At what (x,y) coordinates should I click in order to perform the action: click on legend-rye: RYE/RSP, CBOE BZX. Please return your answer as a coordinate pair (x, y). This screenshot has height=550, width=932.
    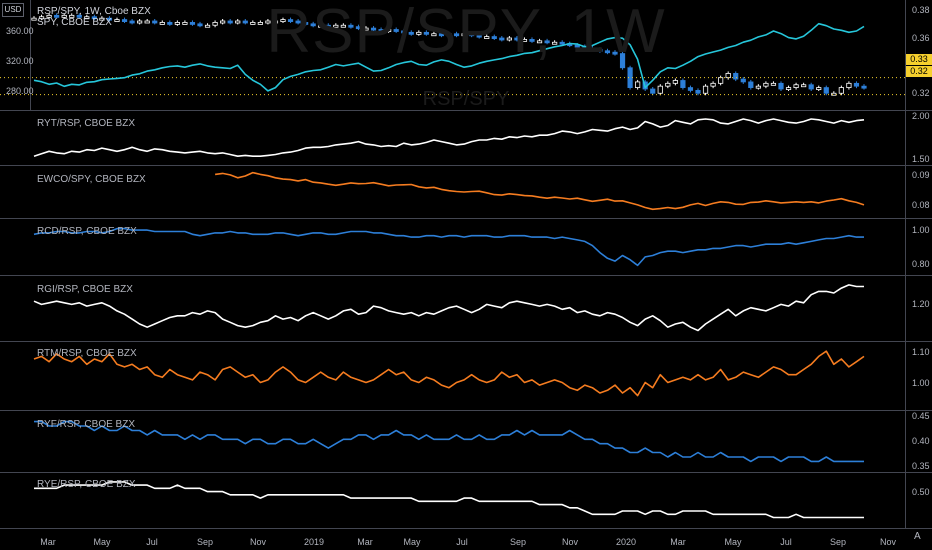
    Looking at the image, I should click on (86, 484).